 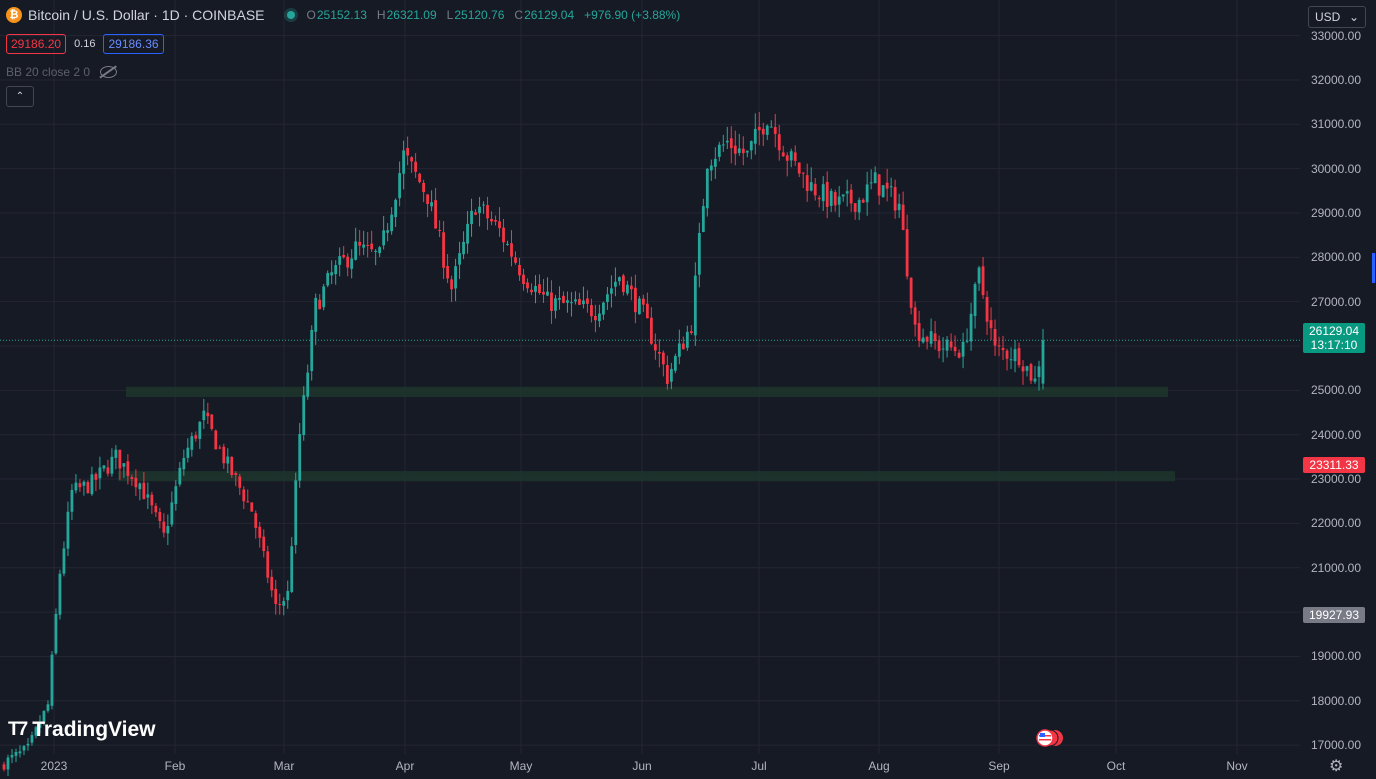 What do you see at coordinates (759, 766) in the screenshot?
I see `time-tick-label: Jul` at bounding box center [759, 766].